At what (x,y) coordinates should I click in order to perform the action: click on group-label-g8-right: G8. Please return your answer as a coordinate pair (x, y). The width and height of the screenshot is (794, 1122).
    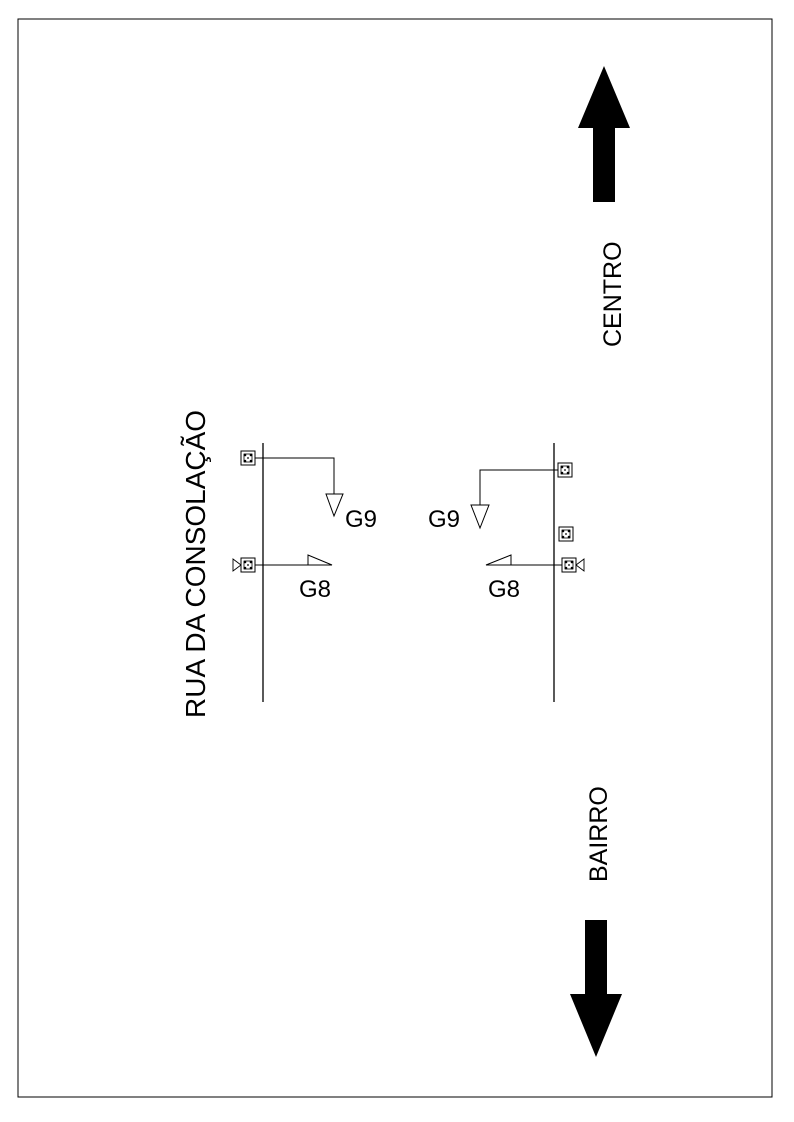
    Looking at the image, I should click on (504, 589).